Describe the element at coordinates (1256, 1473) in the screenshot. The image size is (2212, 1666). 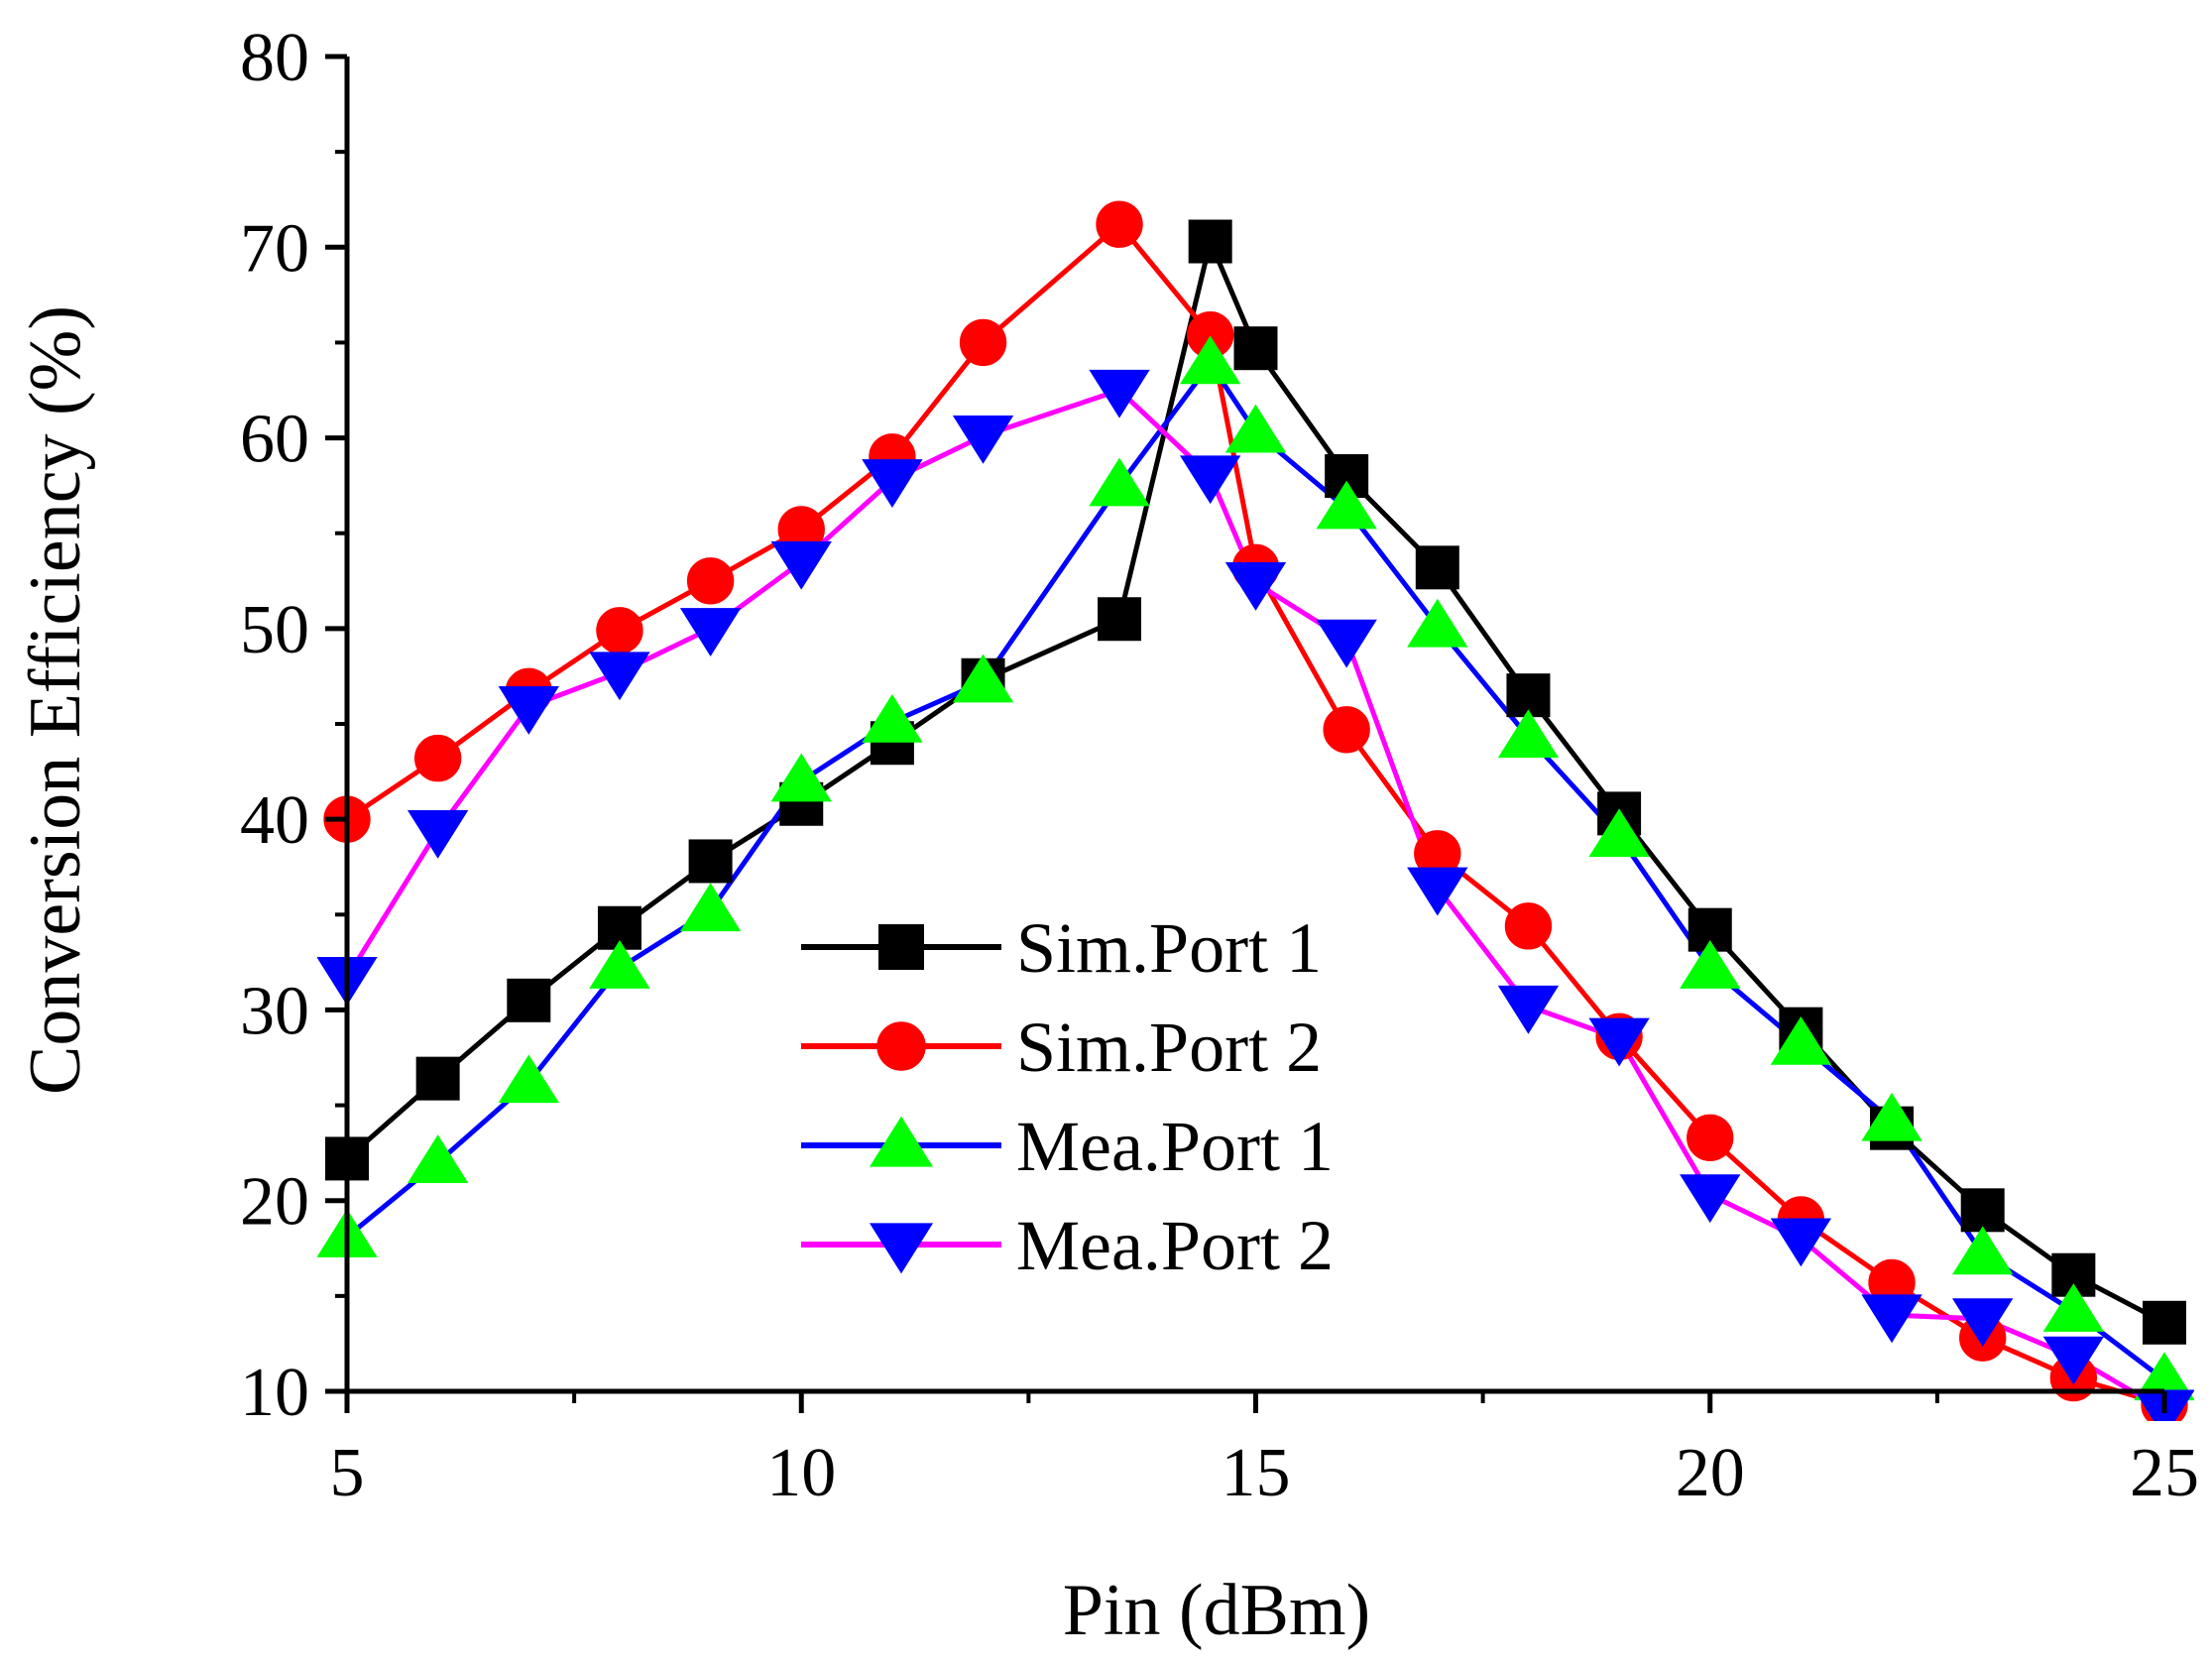
I see `x-tick-label: 15` at that location.